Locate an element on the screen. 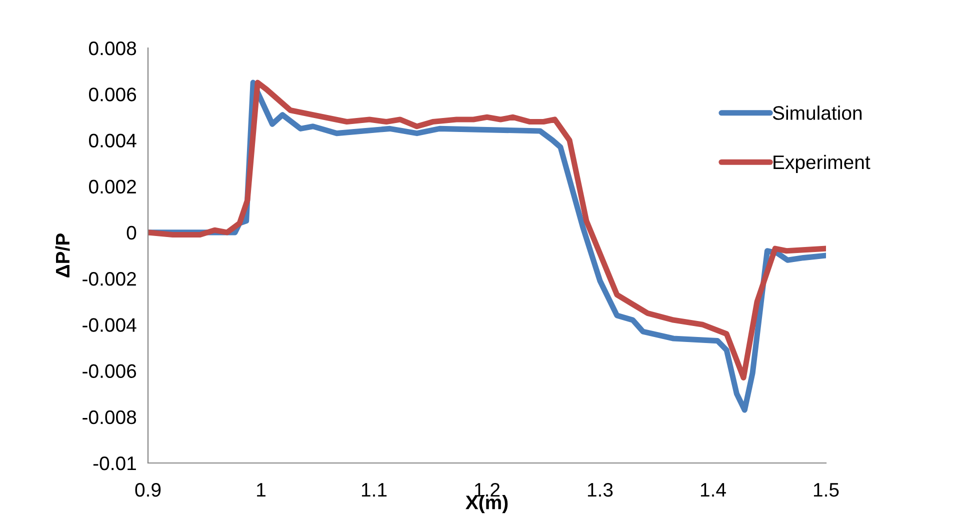 The height and width of the screenshot is (529, 958). y-tick-label: 0 is located at coordinates (131, 233).